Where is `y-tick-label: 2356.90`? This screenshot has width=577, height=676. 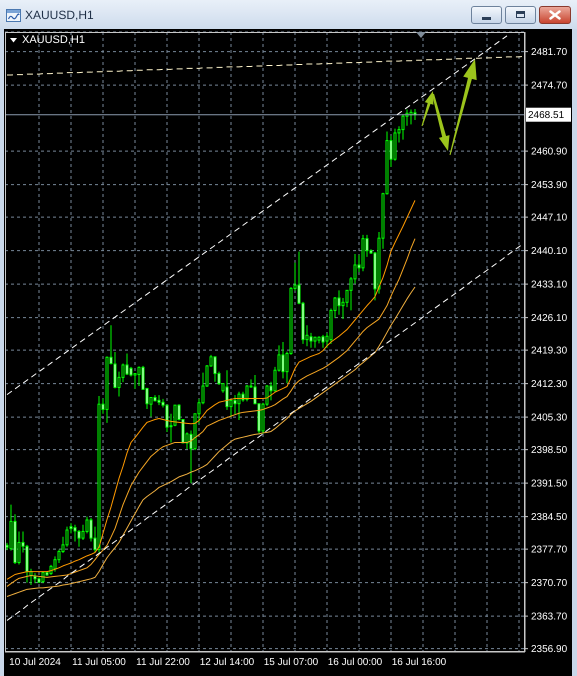
y-tick-label: 2356.90 is located at coordinates (549, 650).